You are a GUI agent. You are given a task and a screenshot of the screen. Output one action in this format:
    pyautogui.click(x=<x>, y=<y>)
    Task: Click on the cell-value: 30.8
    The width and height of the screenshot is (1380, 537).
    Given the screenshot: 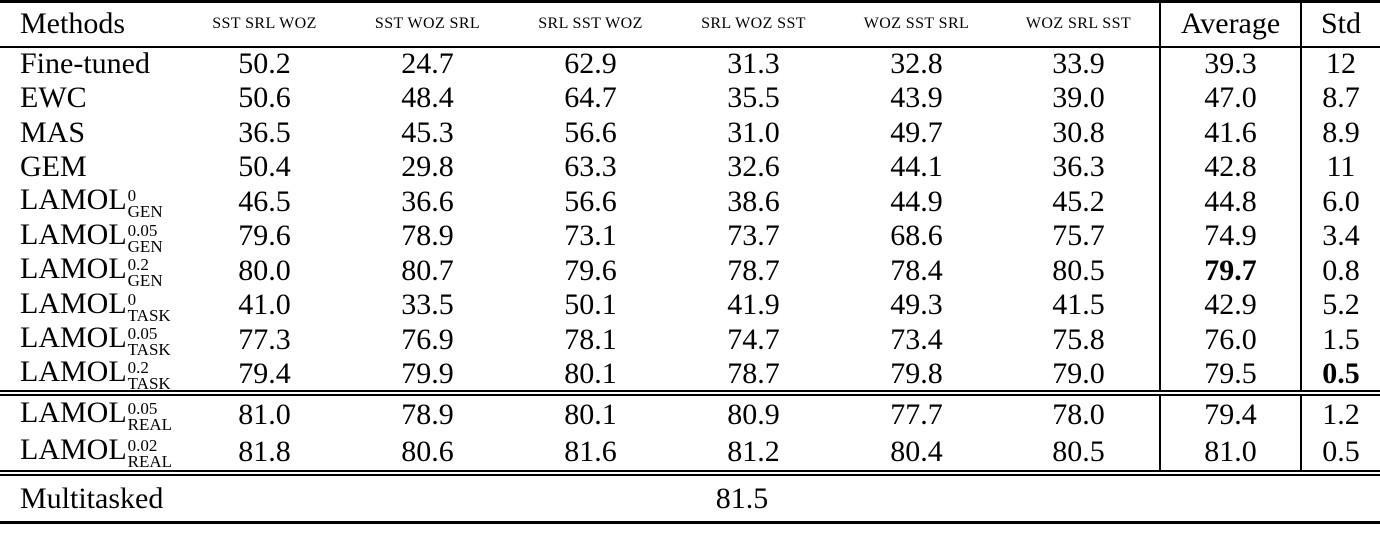 What is the action you would take?
    pyautogui.click(x=1078, y=132)
    